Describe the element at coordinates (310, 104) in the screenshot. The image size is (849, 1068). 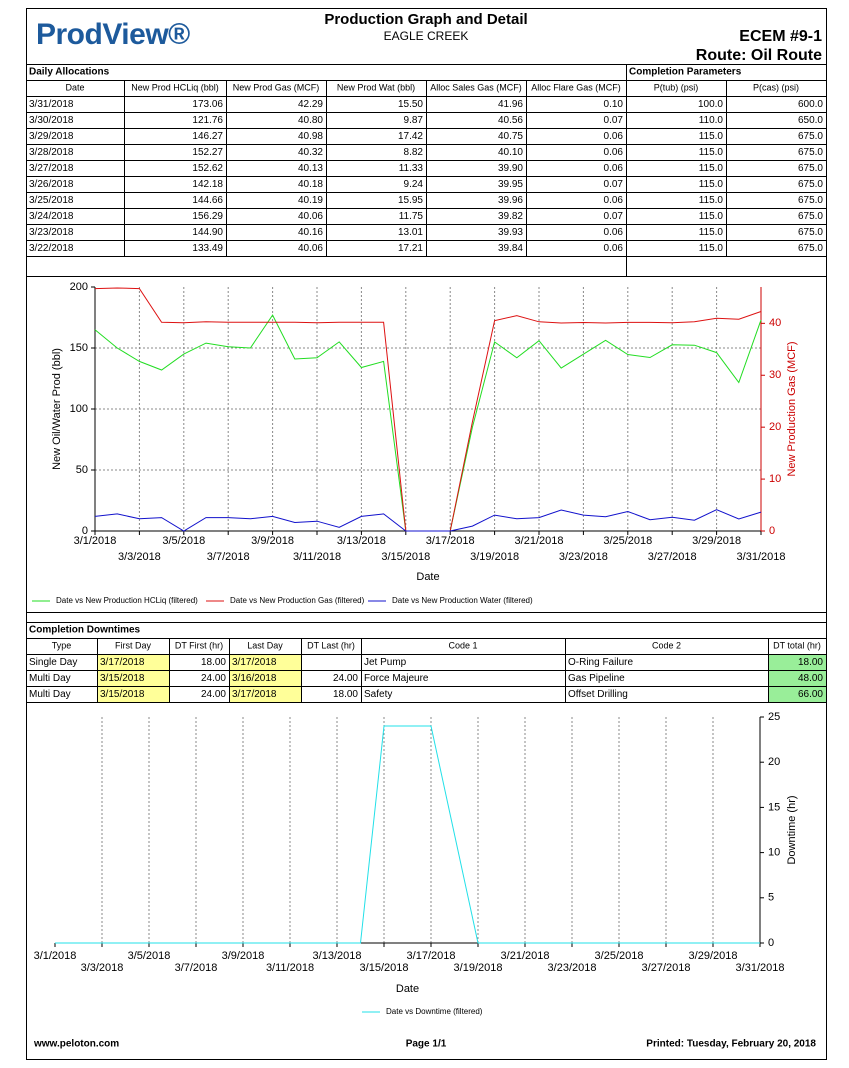
I see `table-cell: 42.29` at that location.